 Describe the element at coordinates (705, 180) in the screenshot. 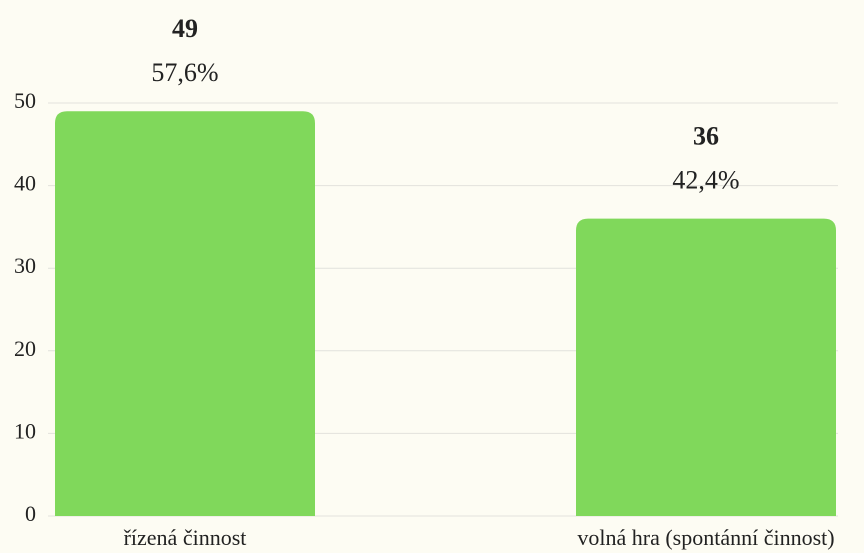

I see `share-label: 42,4%` at that location.